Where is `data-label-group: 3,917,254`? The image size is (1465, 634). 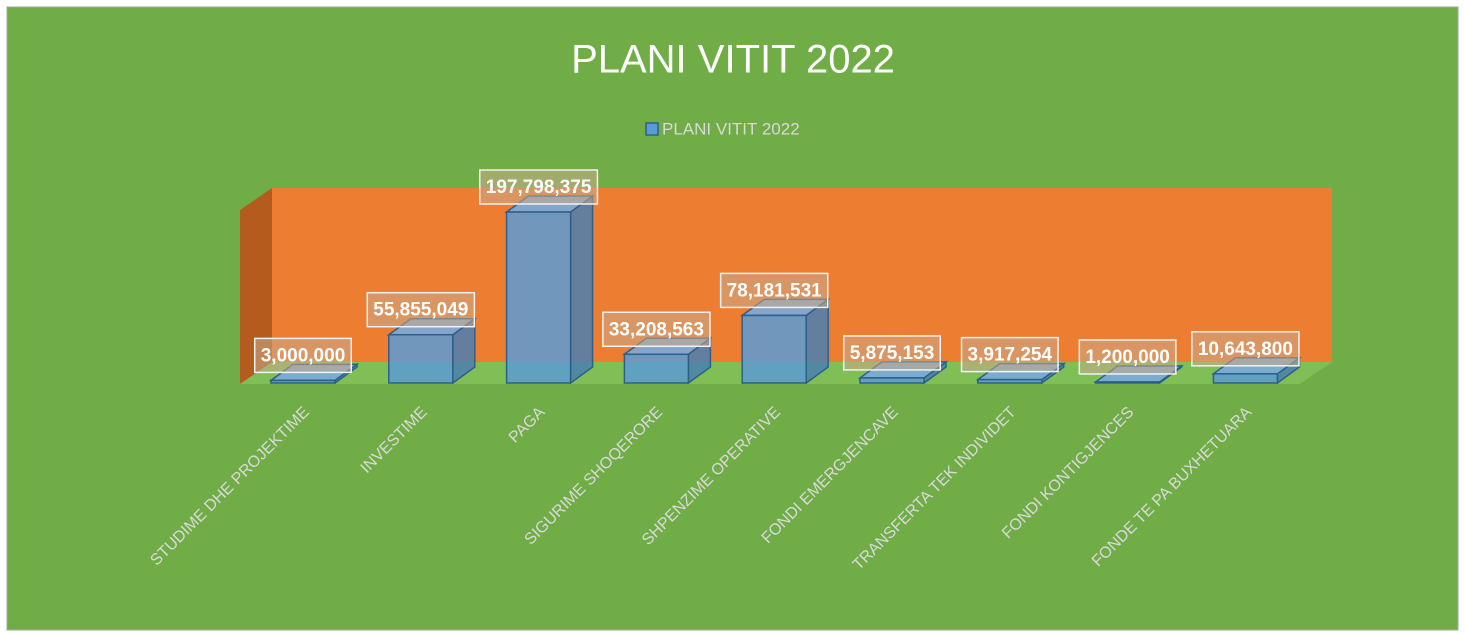
data-label-group: 3,917,254 is located at coordinates (1009, 354).